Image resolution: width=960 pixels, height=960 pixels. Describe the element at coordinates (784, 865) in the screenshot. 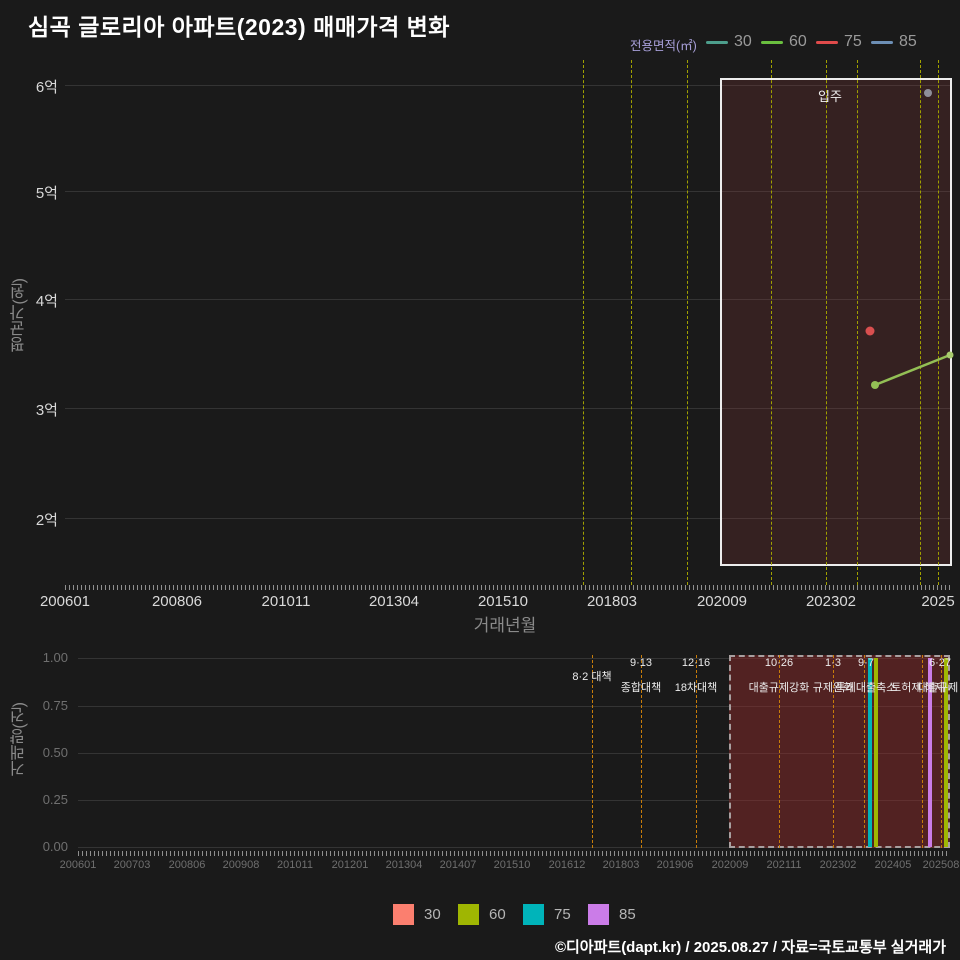

I see `x-tick: 202111` at that location.